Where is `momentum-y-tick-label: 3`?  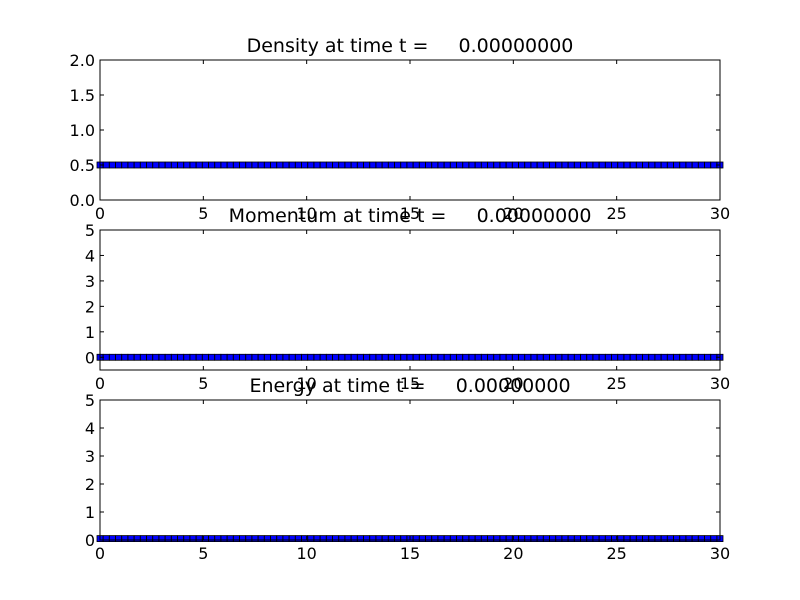
momentum-y-tick-label: 3 is located at coordinates (90, 281).